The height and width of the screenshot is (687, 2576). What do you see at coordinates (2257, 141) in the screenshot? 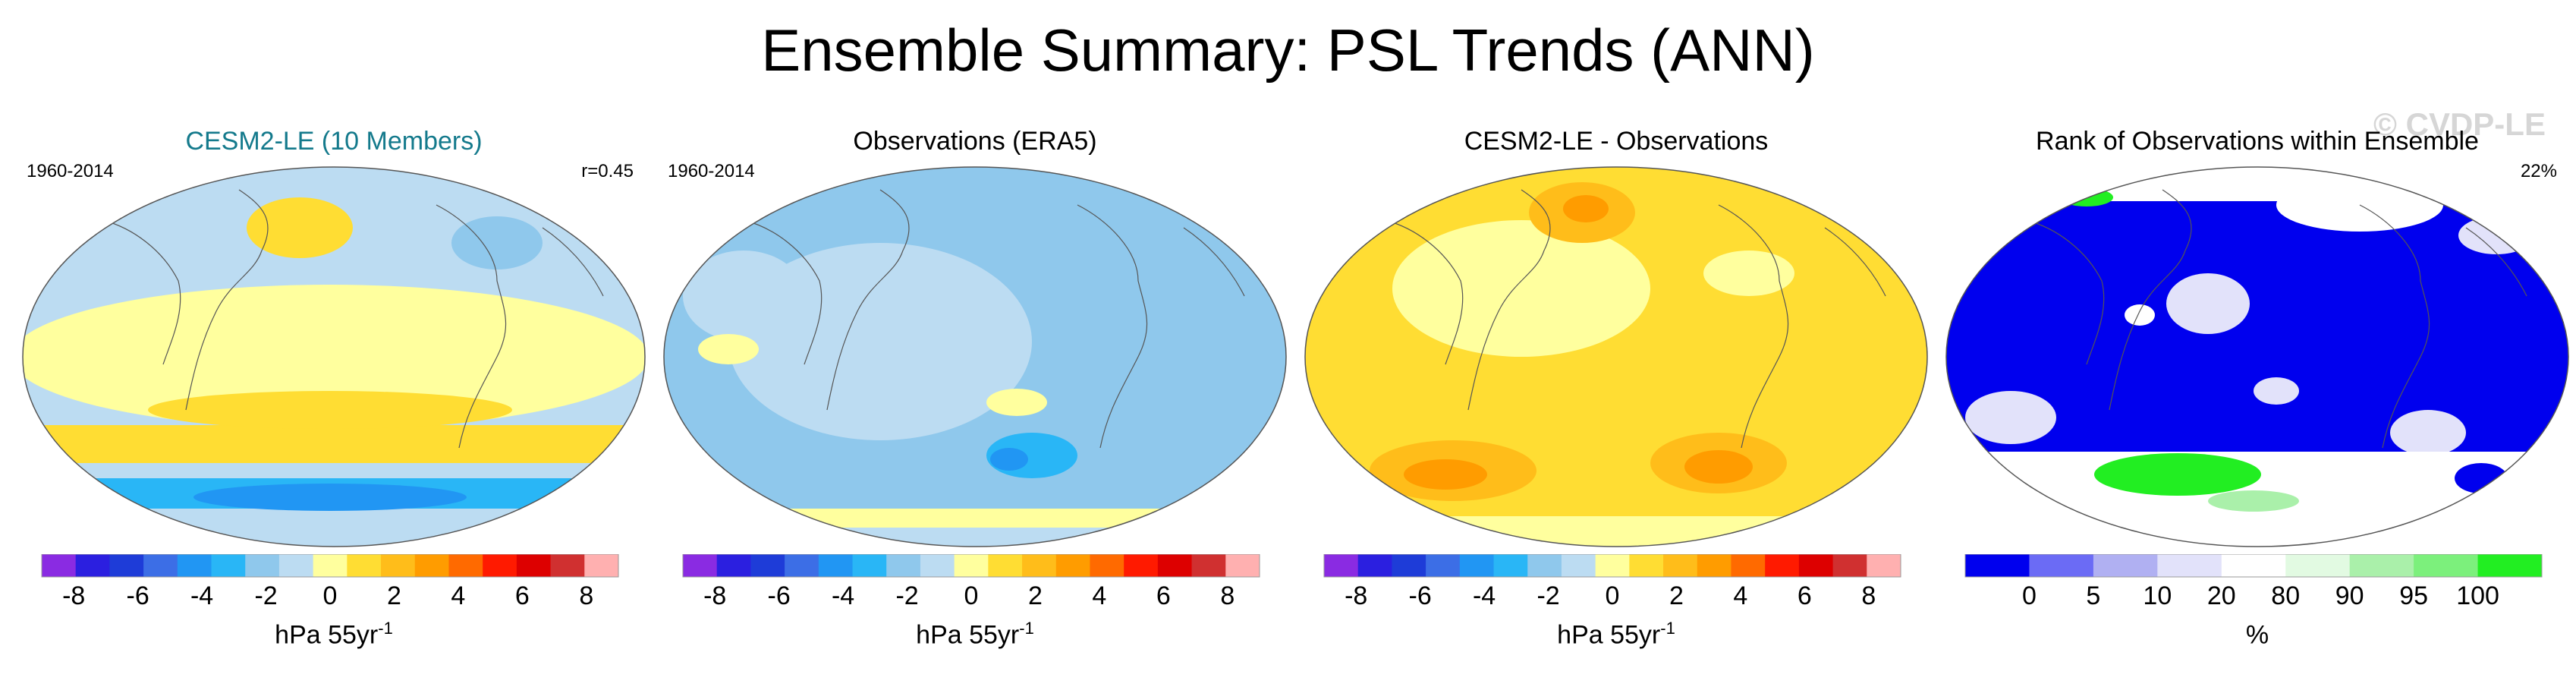
I see `panel-title: Rank of Observations within Ensemble` at bounding box center [2257, 141].